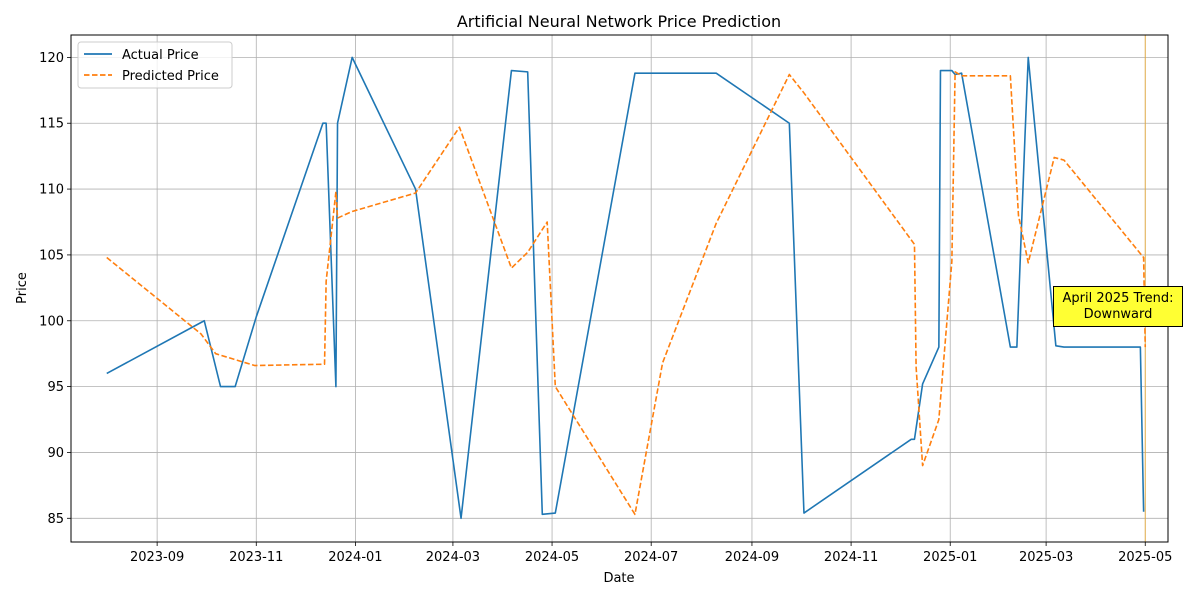  What do you see at coordinates (51, 124) in the screenshot?
I see `y-tick-label: 115` at bounding box center [51, 124].